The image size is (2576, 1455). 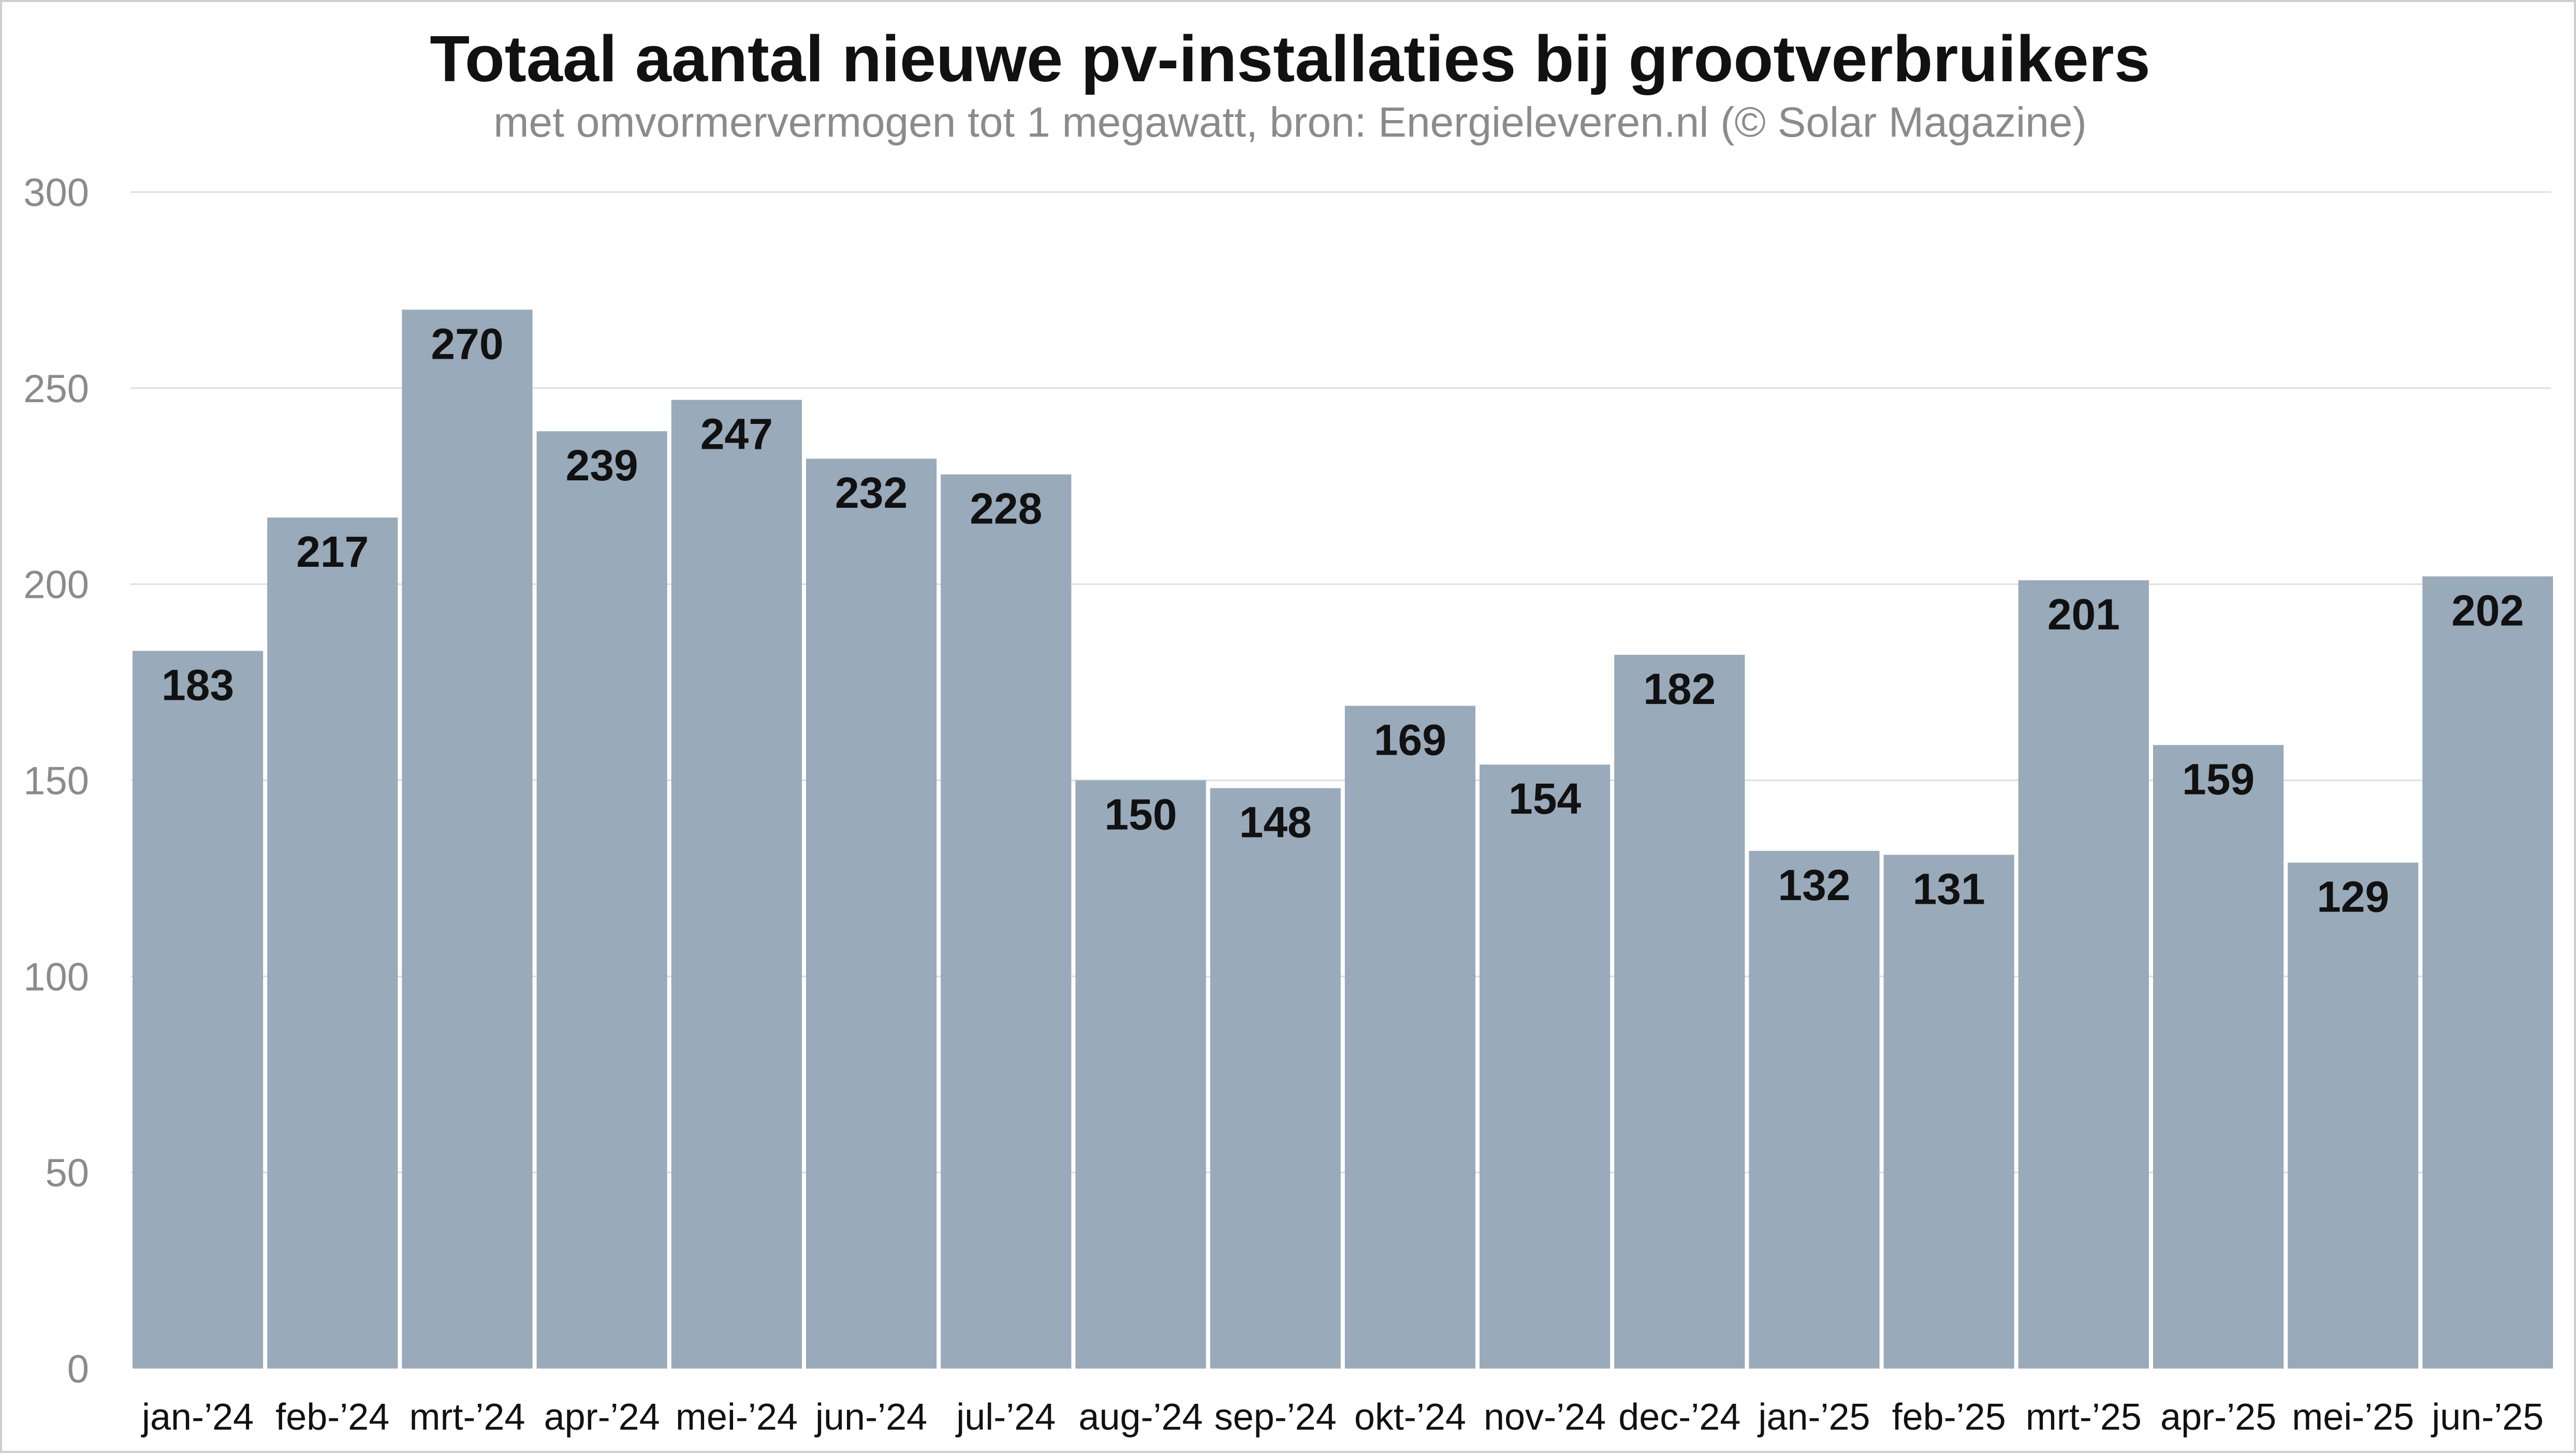 I want to click on bar-value-label: 182, so click(x=1679, y=689).